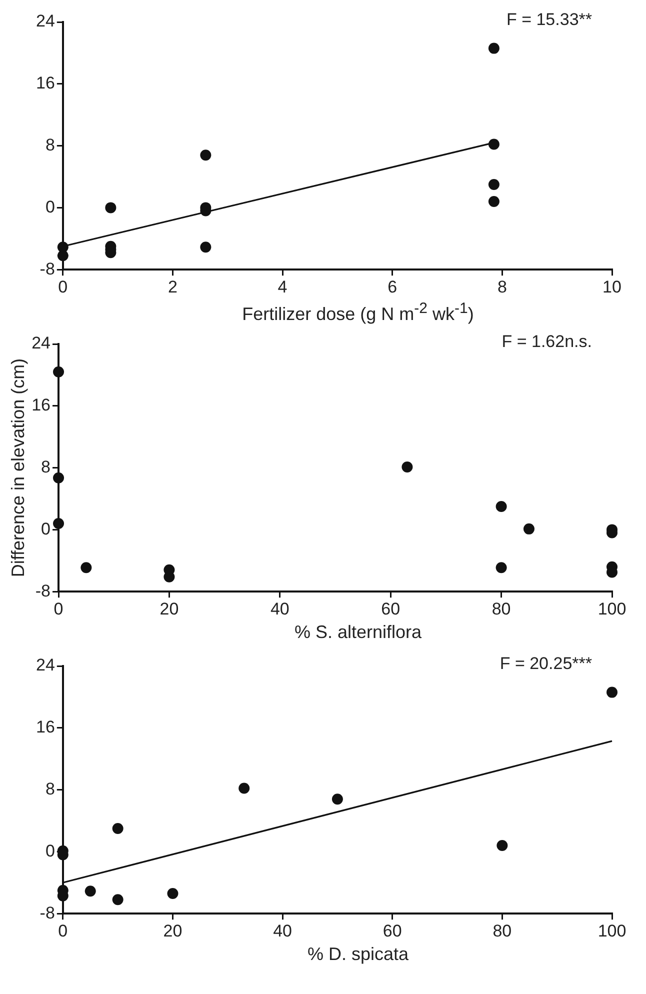  I want to click on y-axis-title: Difference in elevation (cm), so click(18, 468).